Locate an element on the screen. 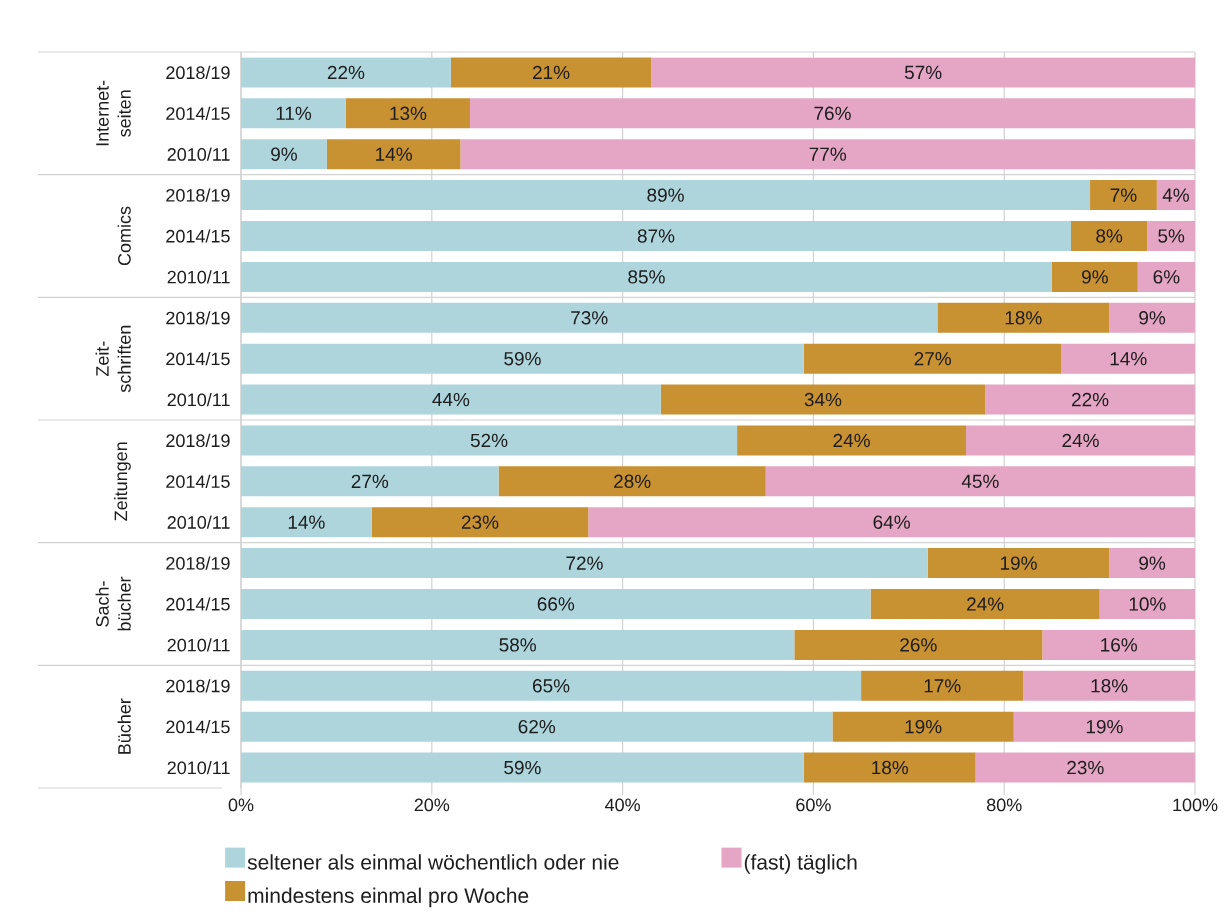 This screenshot has width=1228, height=916. data-label: 58% is located at coordinates (517, 645).